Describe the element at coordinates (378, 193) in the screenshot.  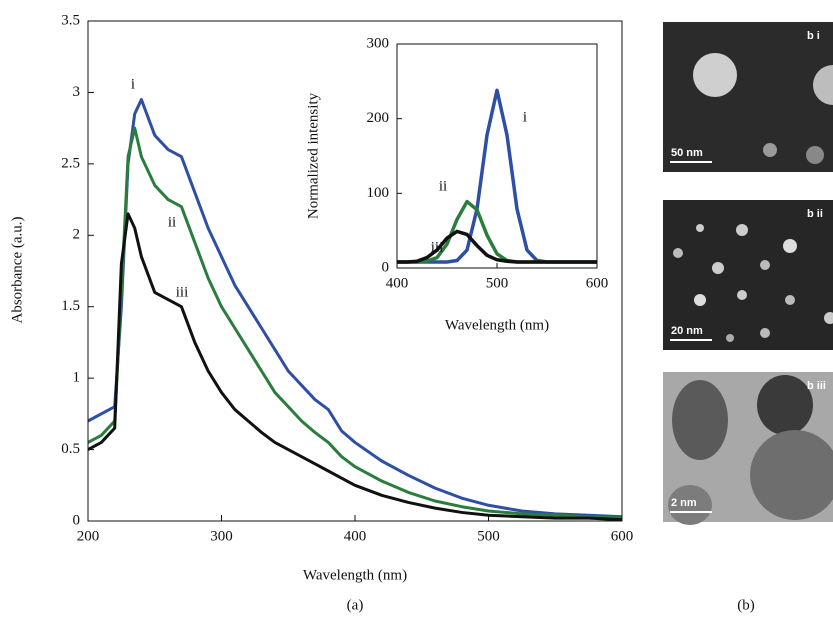
I see `y-tick-label: 100` at that location.